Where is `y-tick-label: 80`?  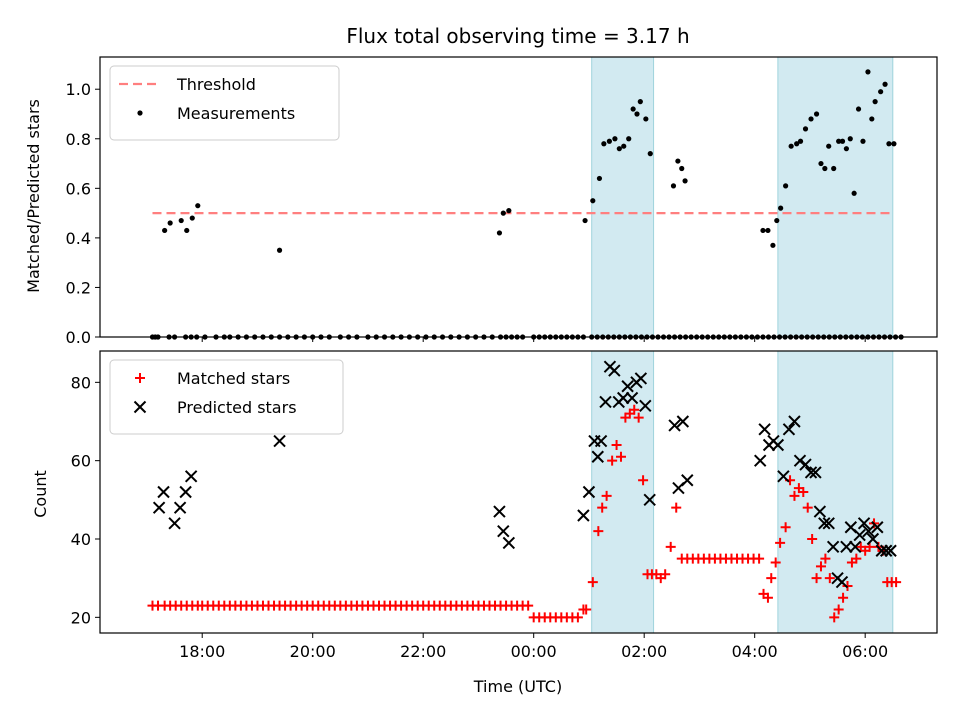 y-tick-label: 80 is located at coordinates (81, 382).